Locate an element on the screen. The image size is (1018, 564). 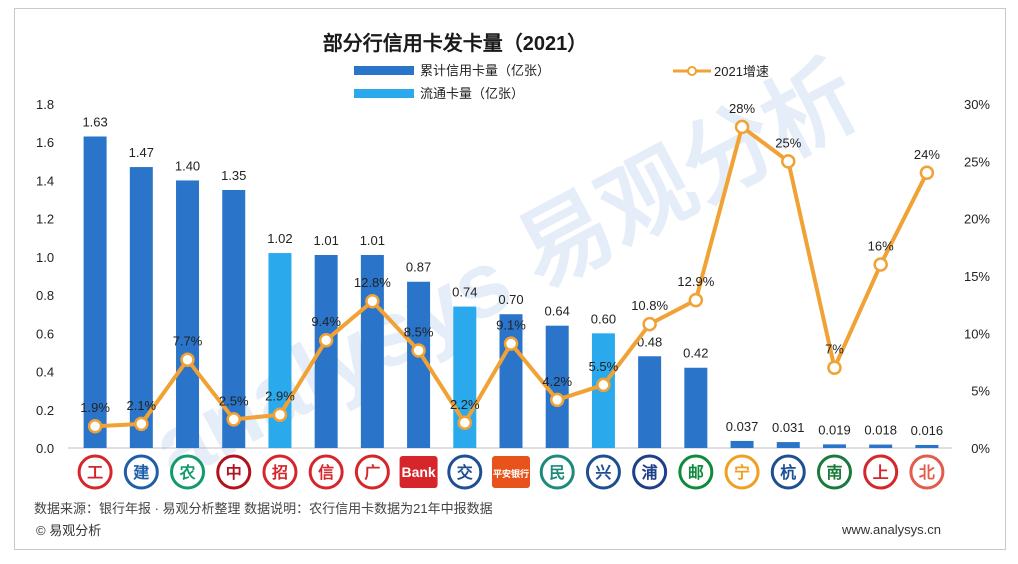
legend-swatch-cumulative is located at coordinates (384, 70).